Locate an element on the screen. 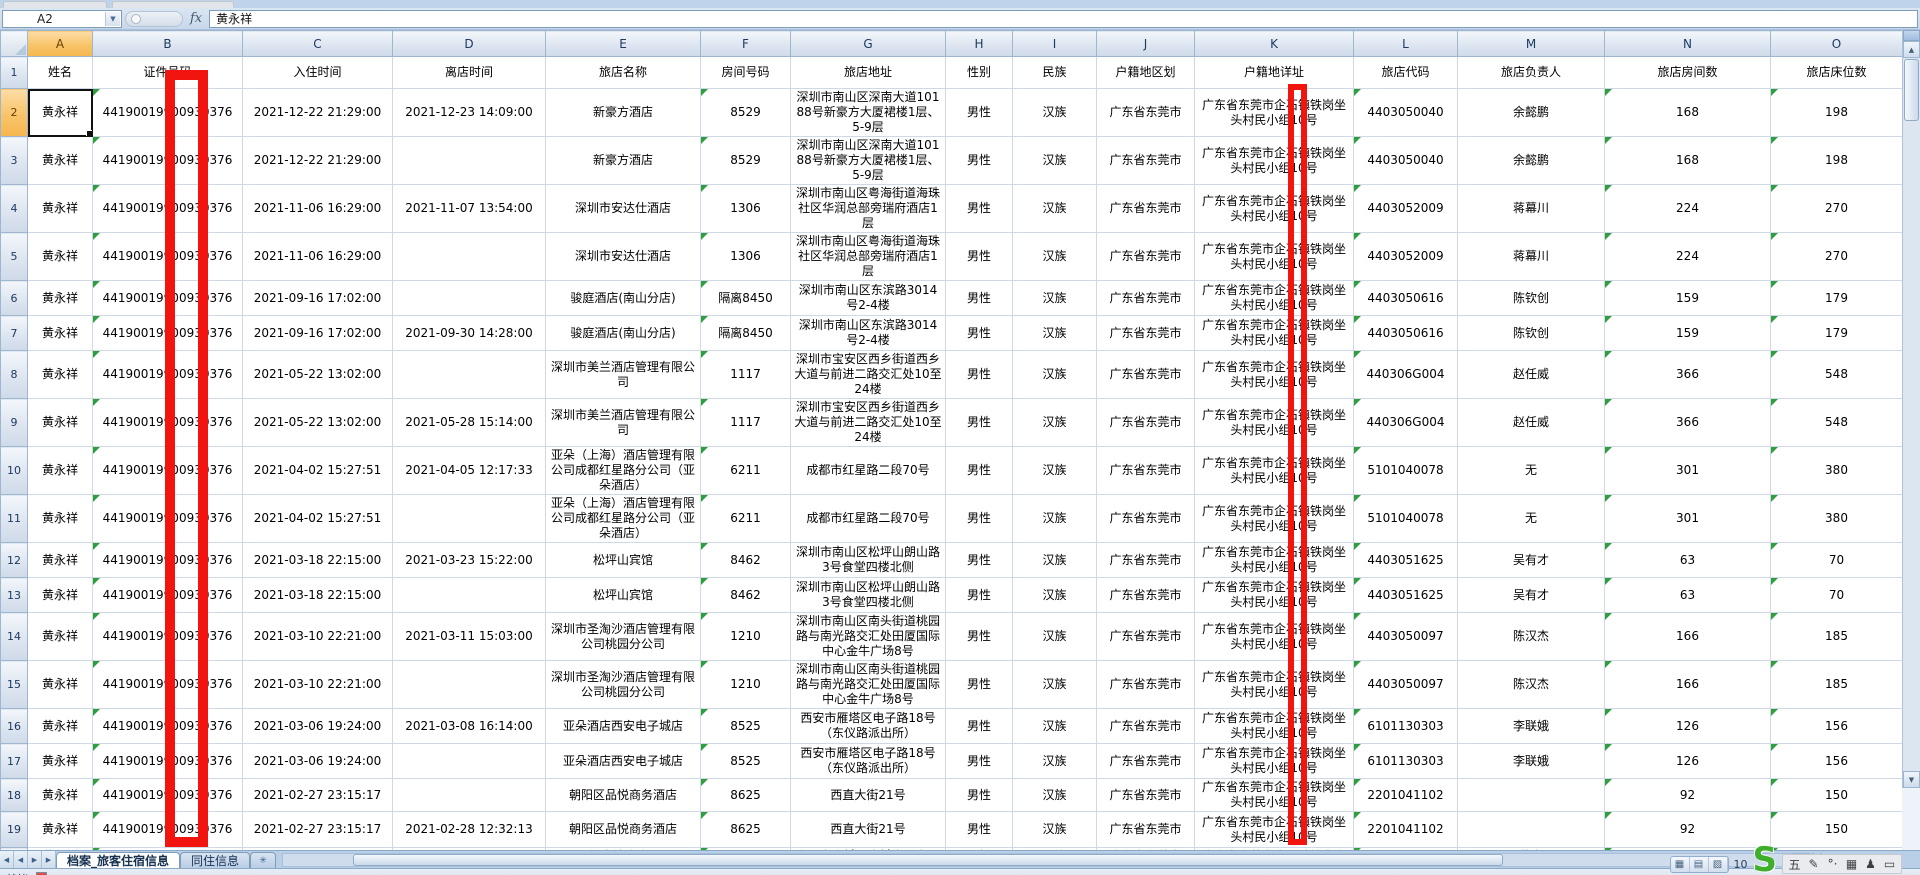 This screenshot has height=875, width=1920. column-header-I: I is located at coordinates (1054, 43).